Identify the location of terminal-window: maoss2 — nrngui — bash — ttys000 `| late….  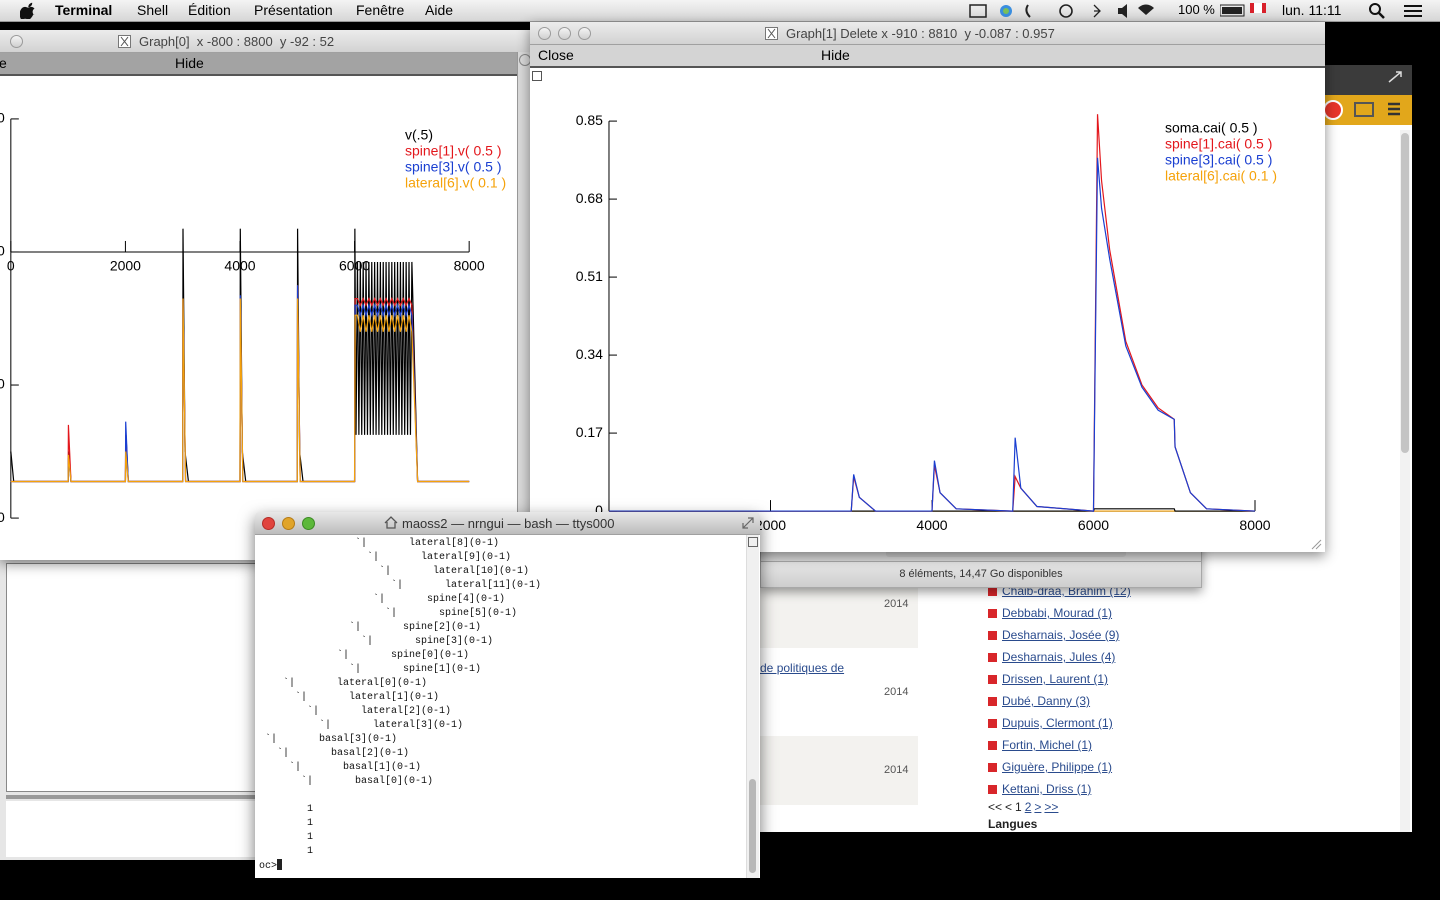
(507, 695).